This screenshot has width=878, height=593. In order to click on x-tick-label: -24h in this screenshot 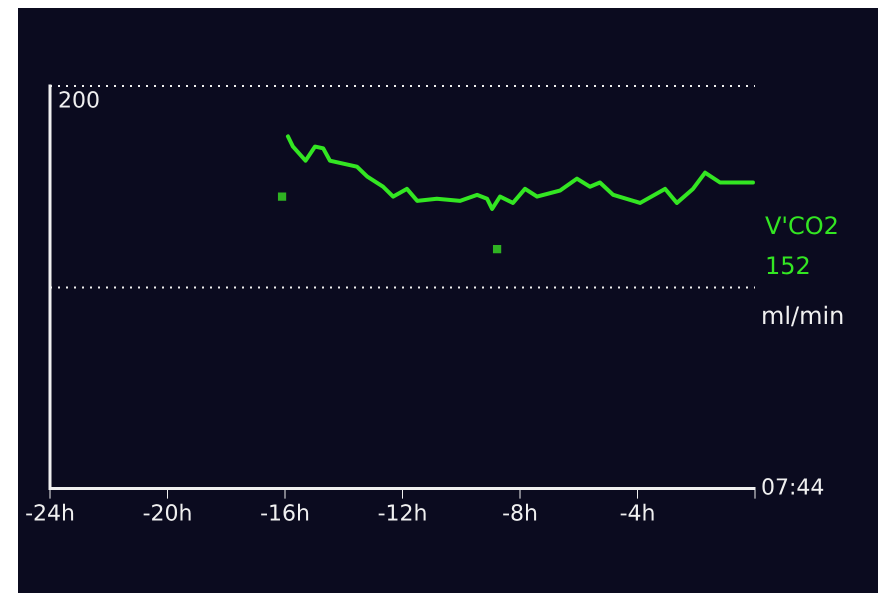, I will do `click(50, 514)`.